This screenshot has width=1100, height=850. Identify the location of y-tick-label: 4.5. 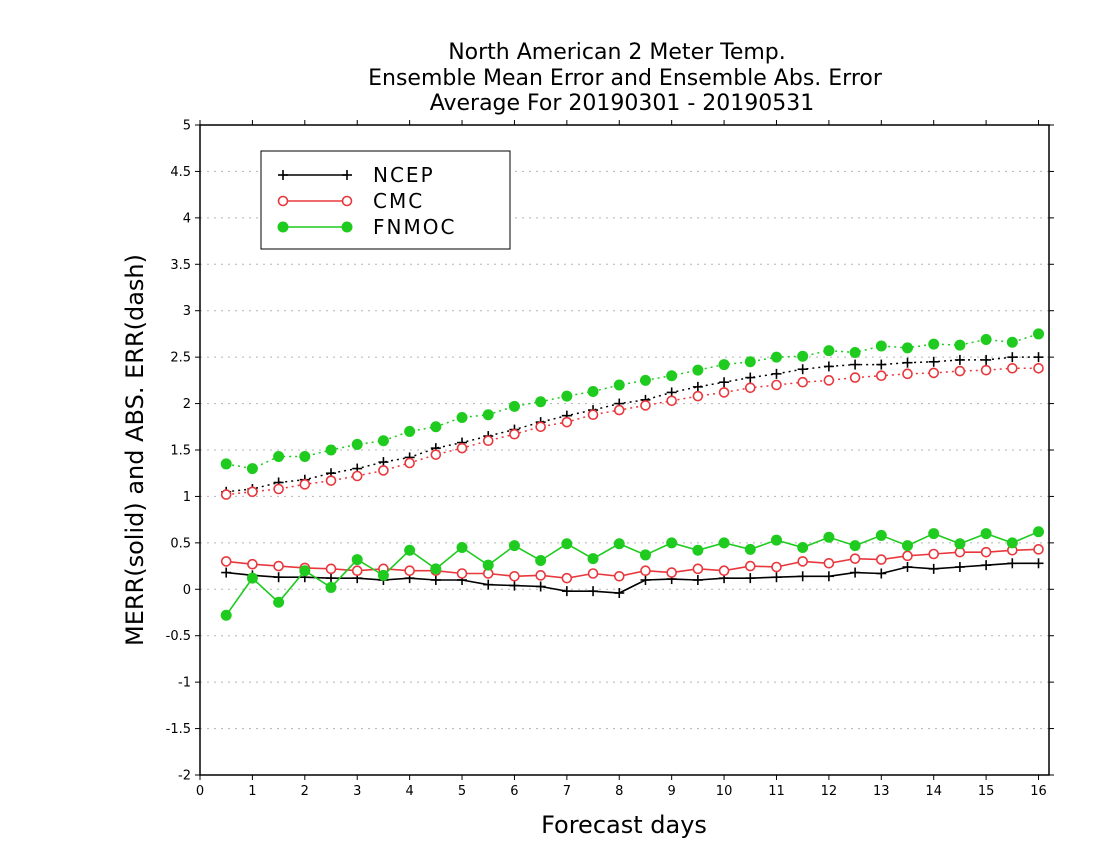
(180, 172).